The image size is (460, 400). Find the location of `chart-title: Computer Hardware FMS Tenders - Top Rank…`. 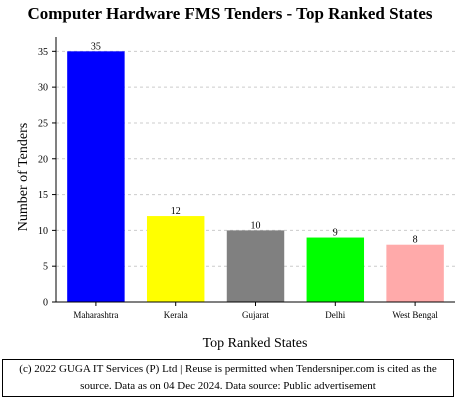

chart-title: Computer Hardware FMS Tenders - Top Rank… is located at coordinates (230, 13).